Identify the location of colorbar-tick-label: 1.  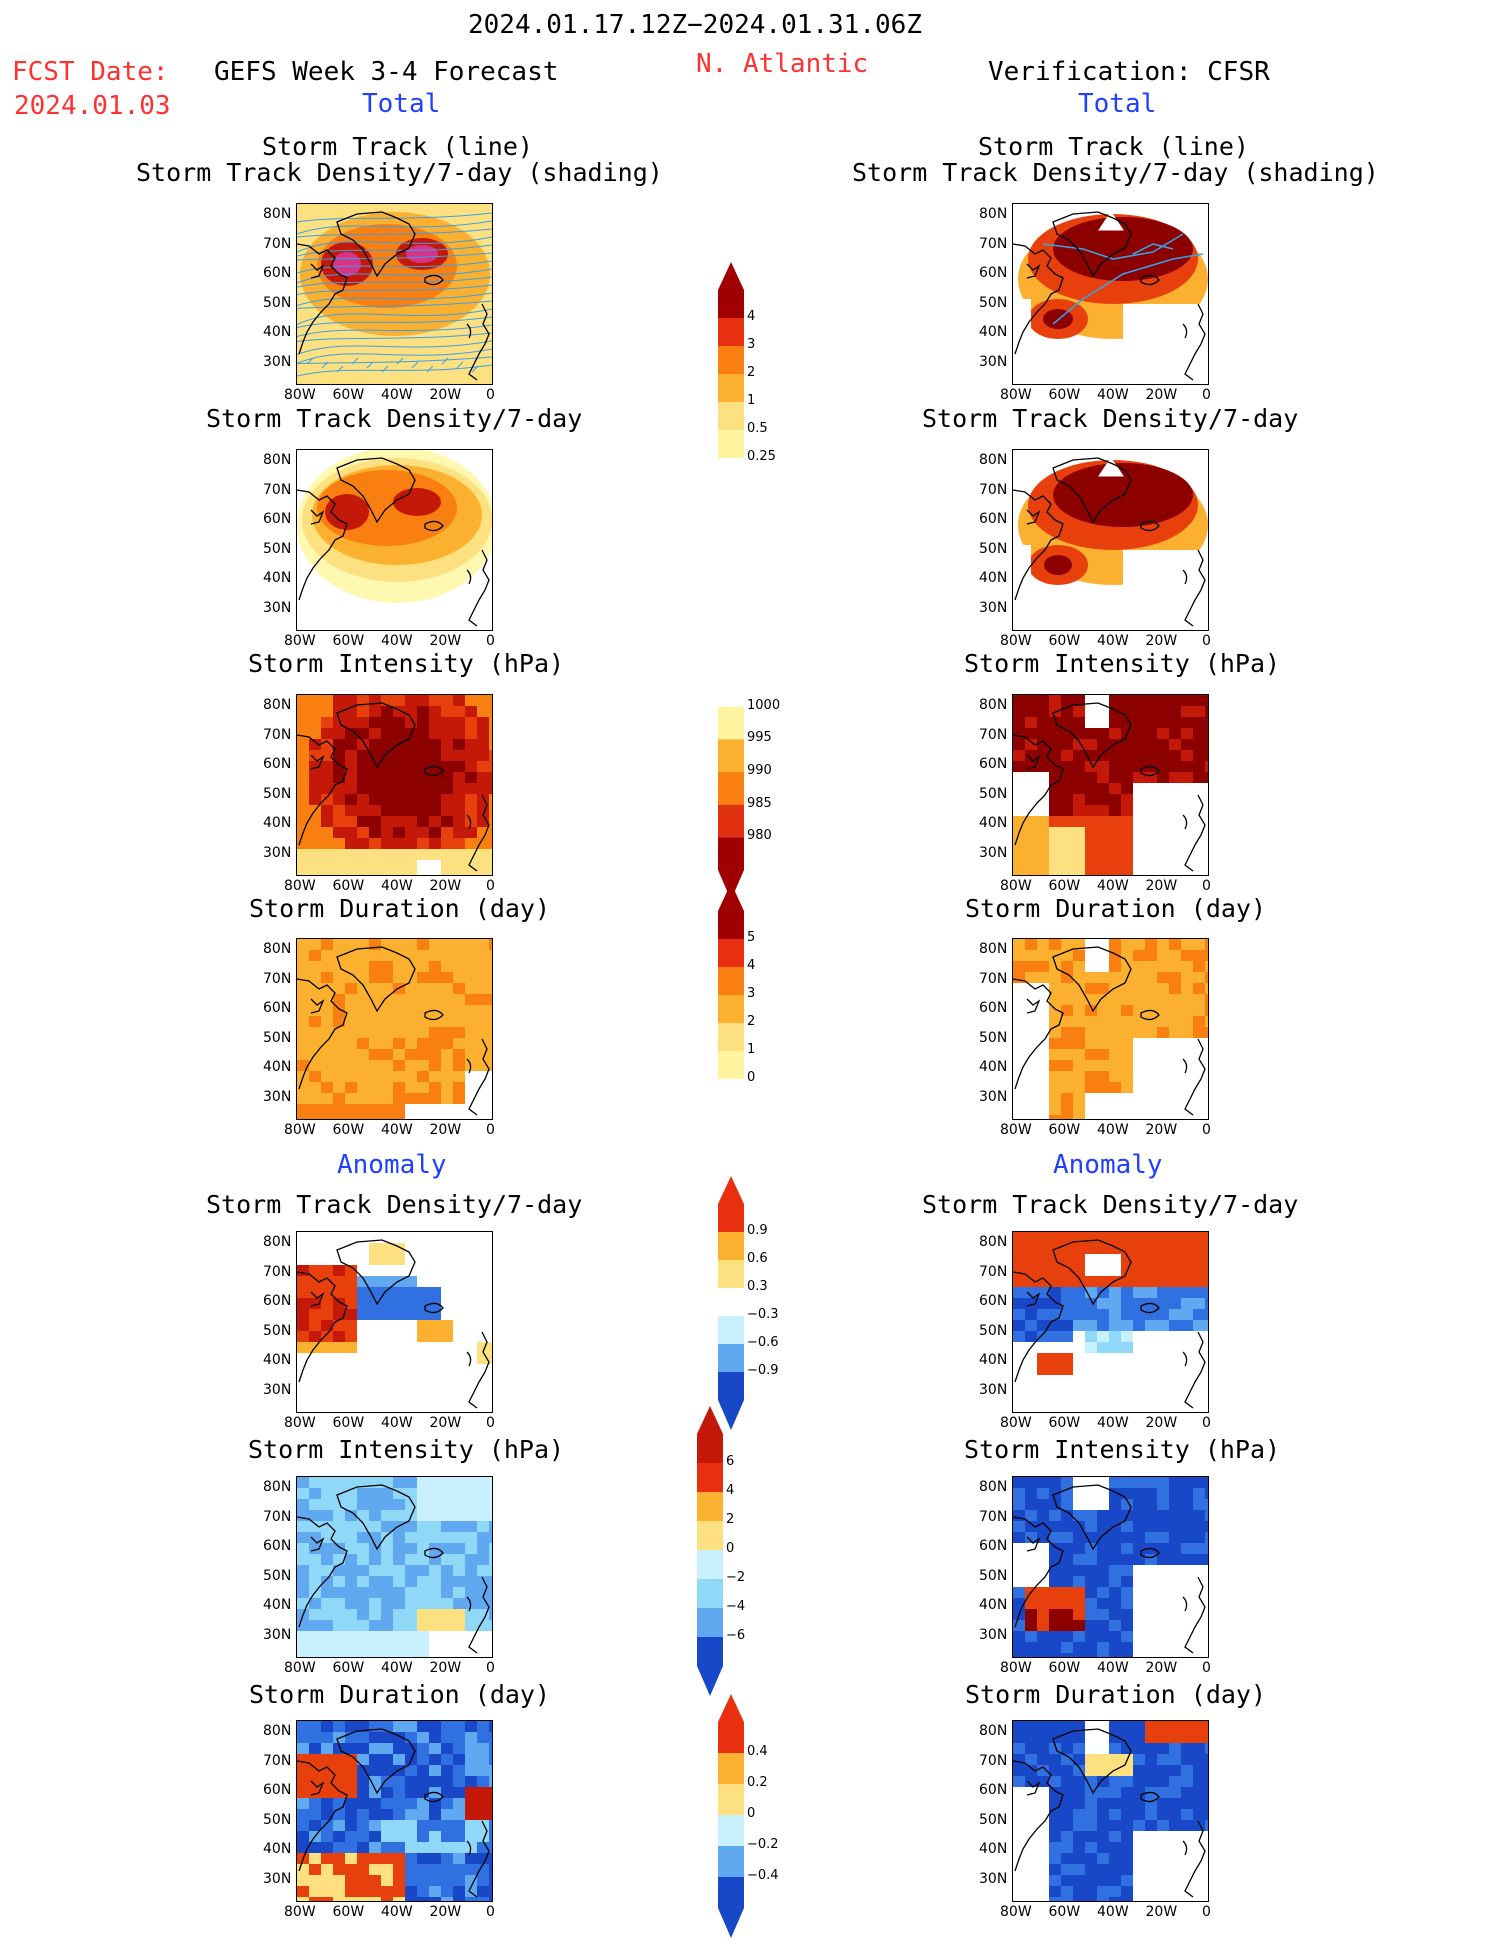
(751, 1049).